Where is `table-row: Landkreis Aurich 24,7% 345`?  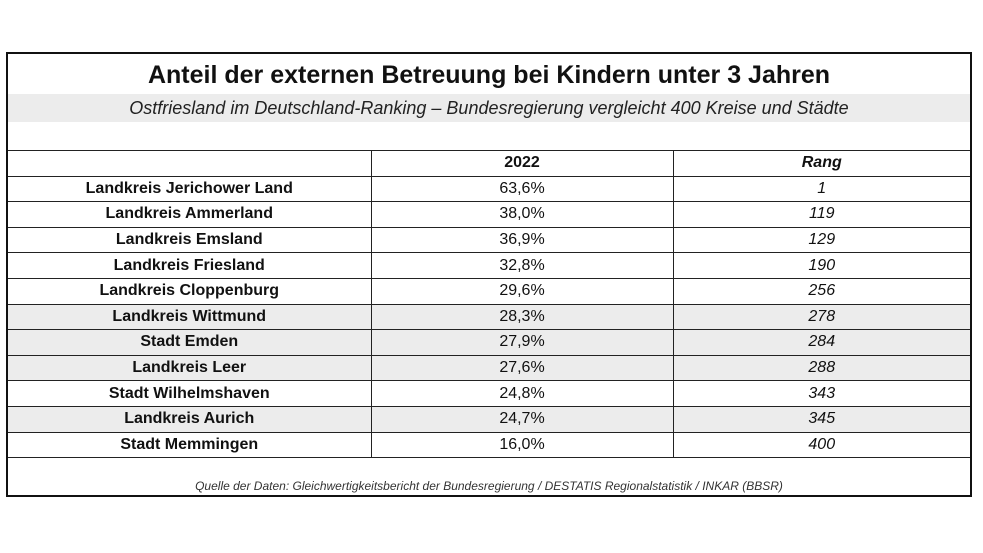
table-row: Landkreis Aurich 24,7% 345 is located at coordinates (489, 419).